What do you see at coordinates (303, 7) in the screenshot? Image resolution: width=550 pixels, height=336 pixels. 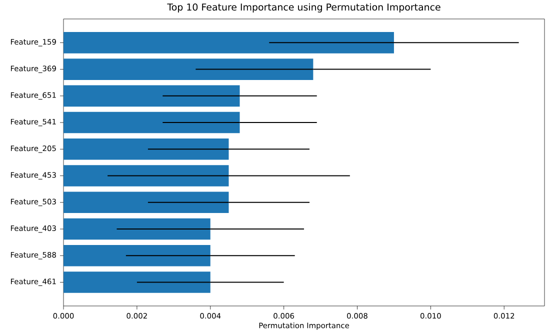 I see `chart-title: Top 10 Feature Importance using Permutation Importance` at bounding box center [303, 7].